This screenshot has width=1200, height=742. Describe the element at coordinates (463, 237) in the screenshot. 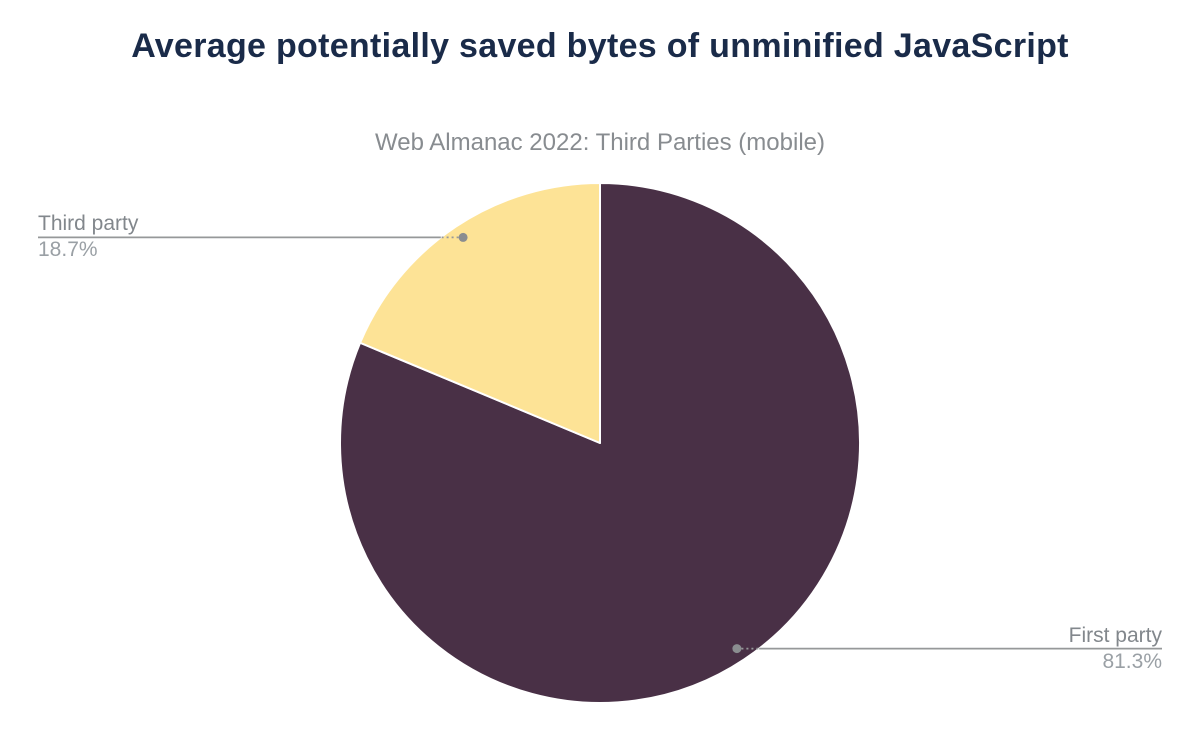

I see `connector-dot-third-party` at that location.